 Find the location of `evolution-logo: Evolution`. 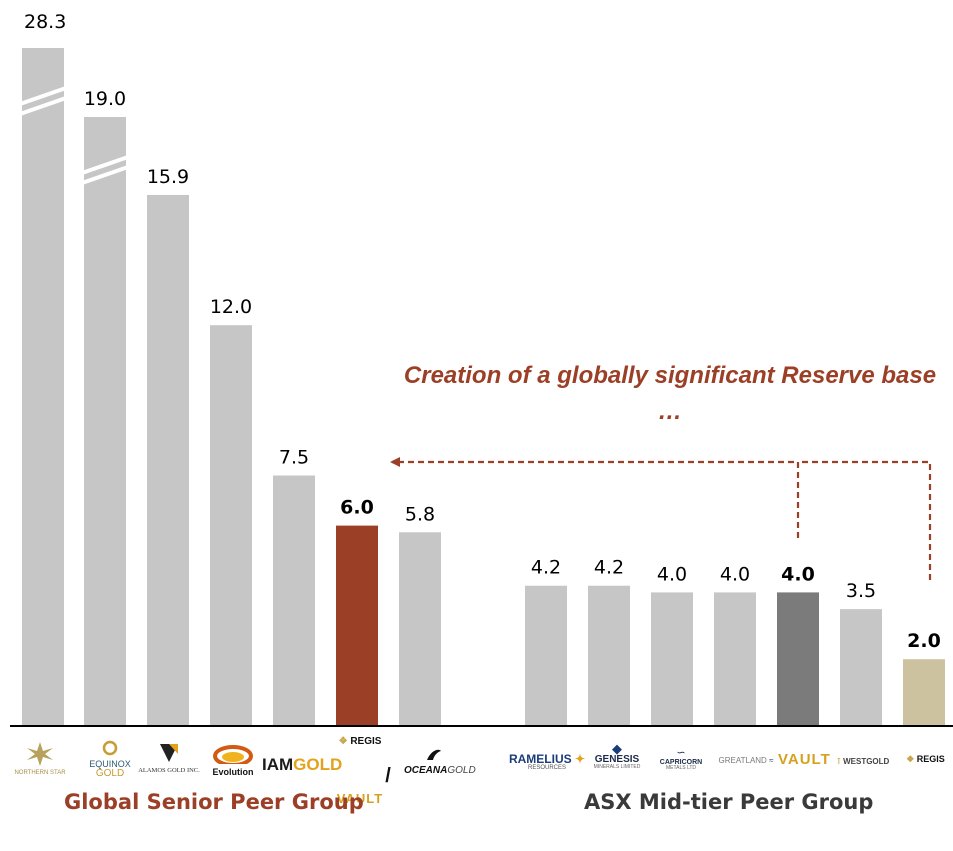

evolution-logo: Evolution is located at coordinates (233, 760).